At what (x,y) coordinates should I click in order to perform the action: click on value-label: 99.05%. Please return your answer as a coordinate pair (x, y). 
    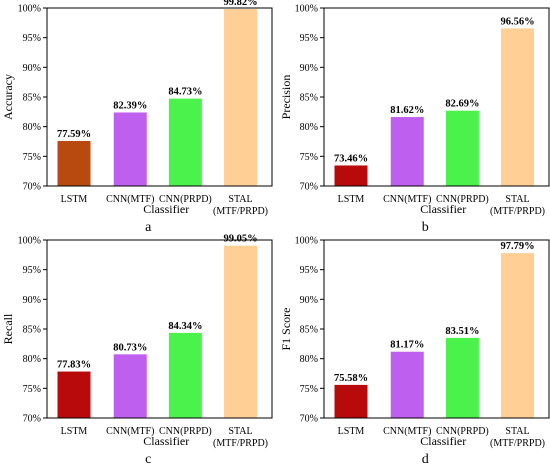
    Looking at the image, I should click on (240, 239).